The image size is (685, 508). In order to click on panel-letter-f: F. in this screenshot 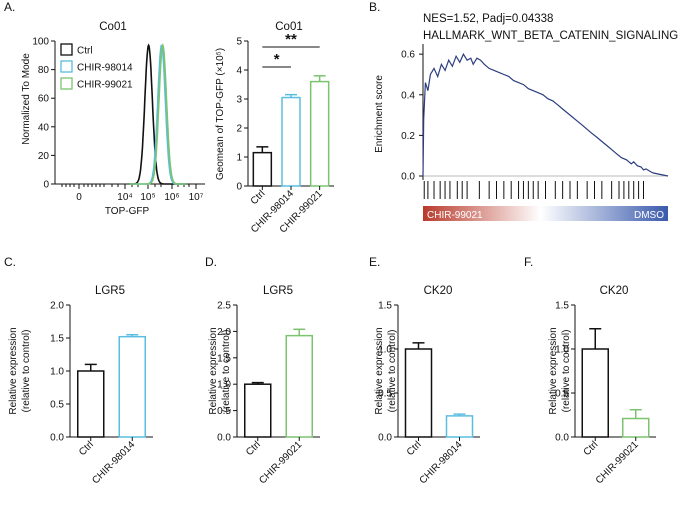, I will do `click(528, 262)`.